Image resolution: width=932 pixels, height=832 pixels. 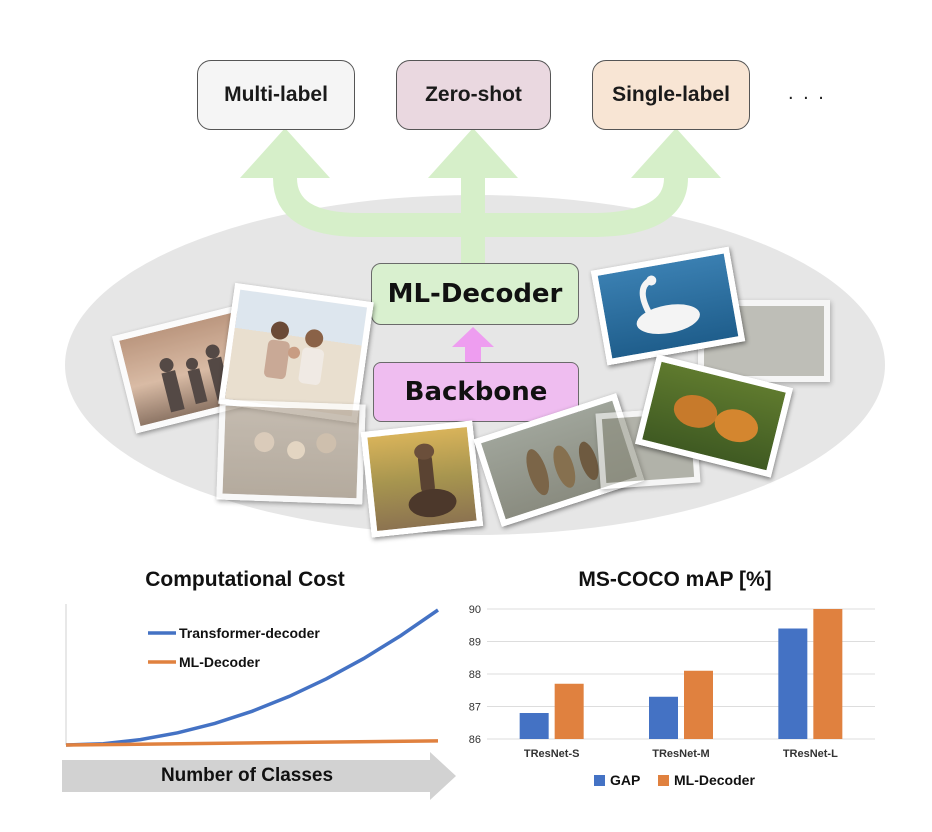 I want to click on photo-meerkats, so click(x=559, y=460).